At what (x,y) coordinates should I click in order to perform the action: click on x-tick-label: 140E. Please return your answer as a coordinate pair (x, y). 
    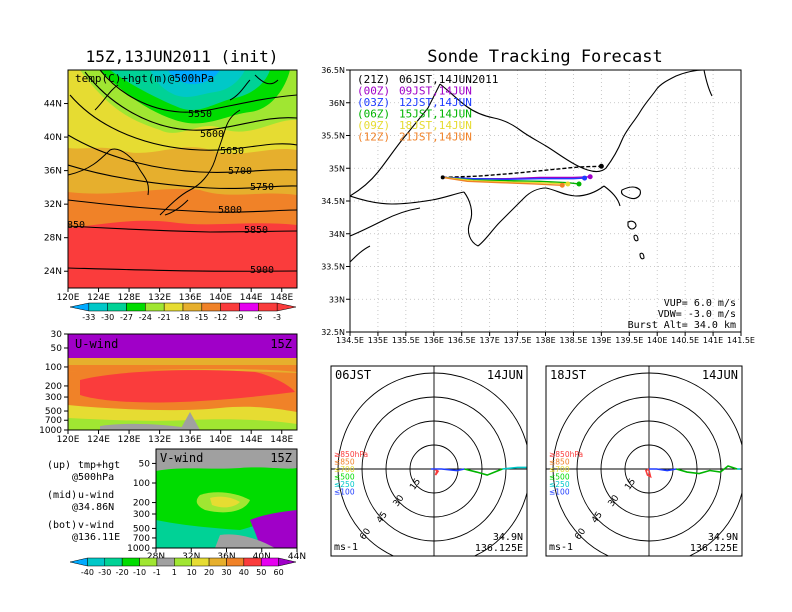
    Looking at the image, I should click on (220, 440).